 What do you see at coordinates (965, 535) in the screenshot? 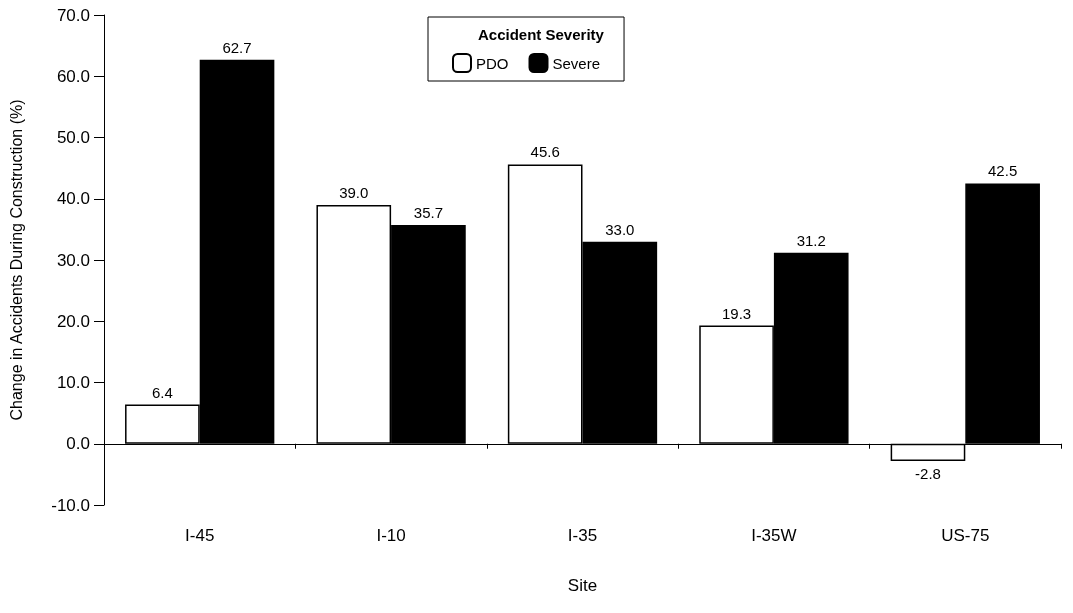
I see `x-tick-label: US-75` at bounding box center [965, 535].